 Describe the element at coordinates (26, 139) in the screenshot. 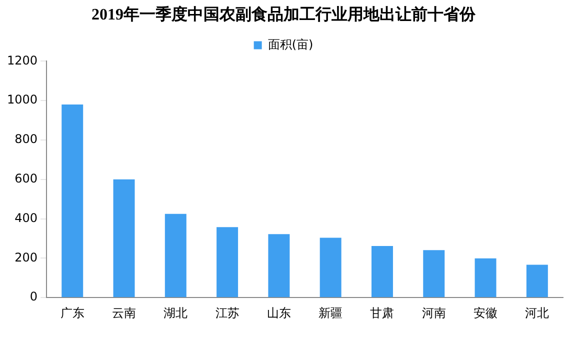

I see `y-tick-label: 800` at that location.